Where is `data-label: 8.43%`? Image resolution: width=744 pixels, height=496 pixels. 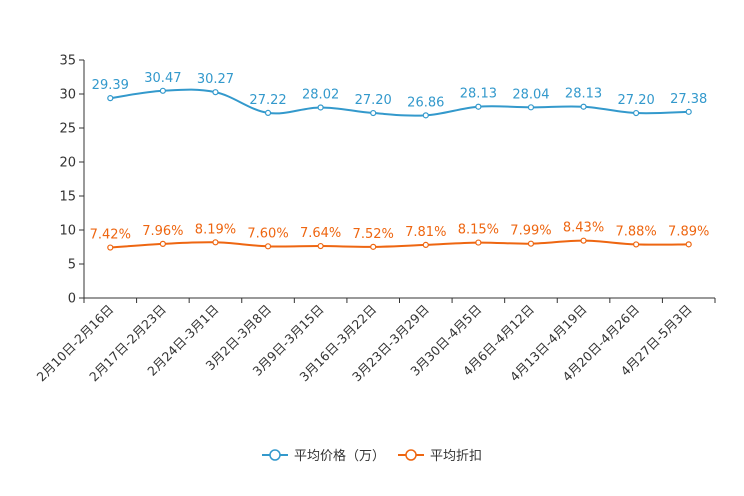 data-label: 8.43% is located at coordinates (583, 228).